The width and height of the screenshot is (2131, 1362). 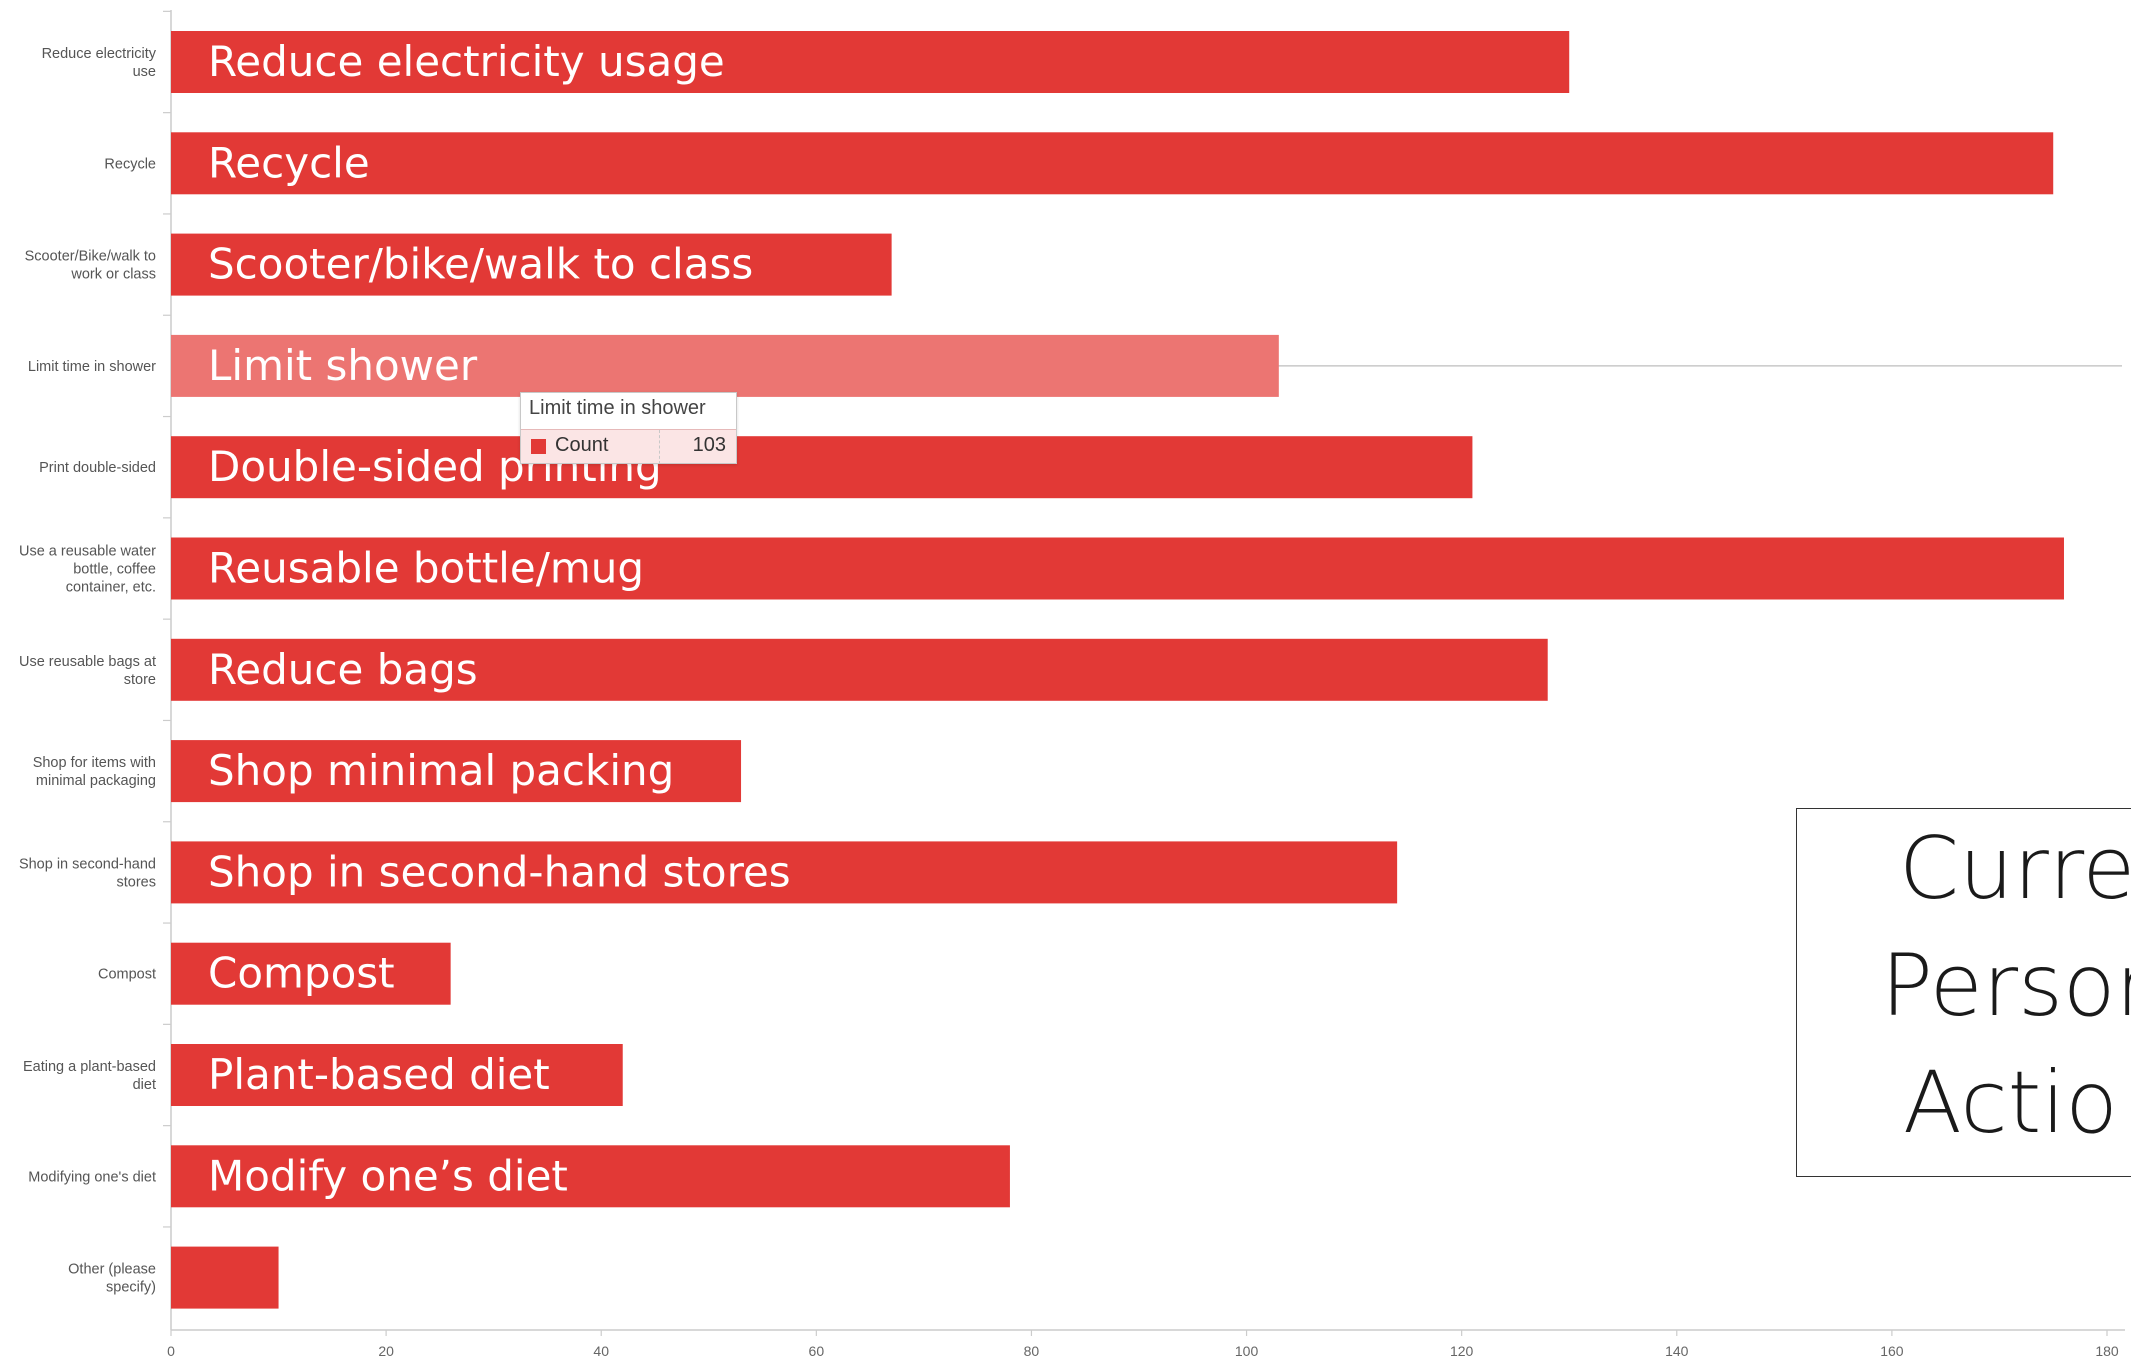 I want to click on tooltip-swatch-icon, so click(x=538, y=446).